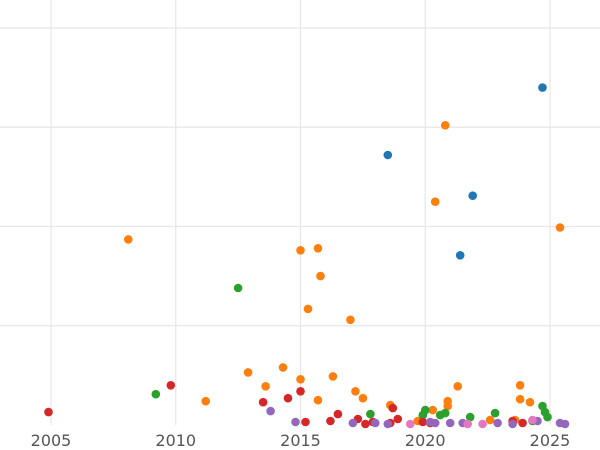 The image size is (600, 450). I want to click on x-tick-label: 2020, so click(425, 440).